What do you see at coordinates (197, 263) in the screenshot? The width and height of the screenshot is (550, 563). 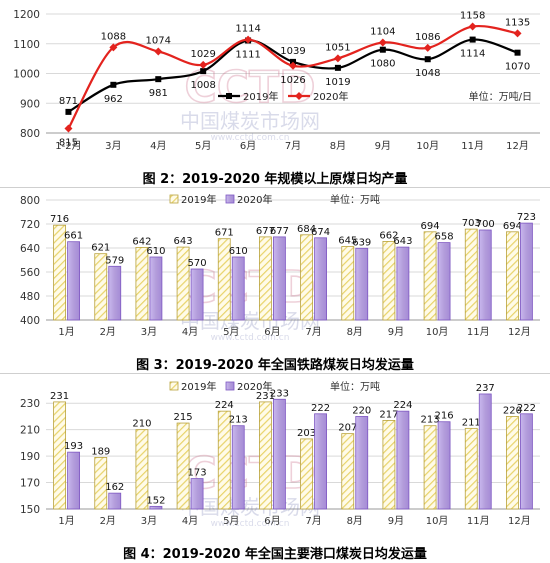 I see `data-label: 570` at bounding box center [197, 263].